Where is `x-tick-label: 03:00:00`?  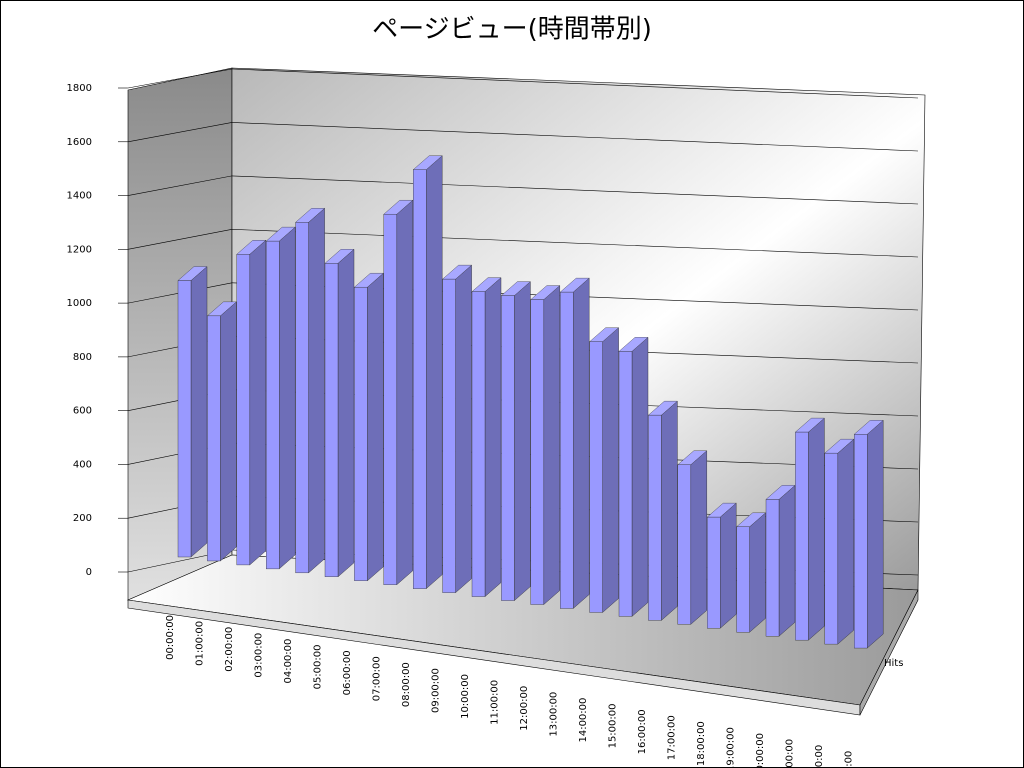 x-tick-label: 03:00:00 is located at coordinates (259, 655).